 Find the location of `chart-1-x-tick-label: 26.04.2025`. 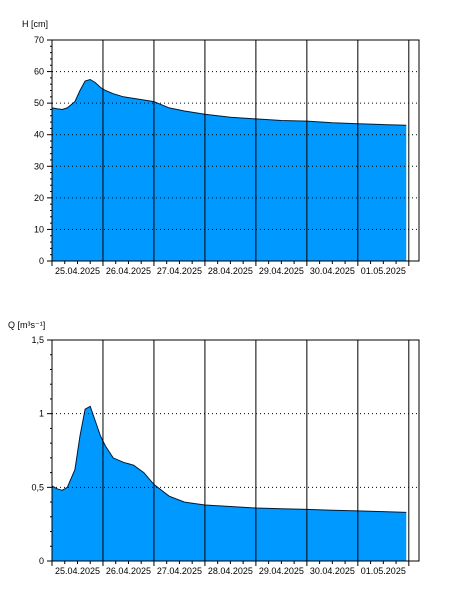

chart-1-x-tick-label: 26.04.2025 is located at coordinates (128, 571).